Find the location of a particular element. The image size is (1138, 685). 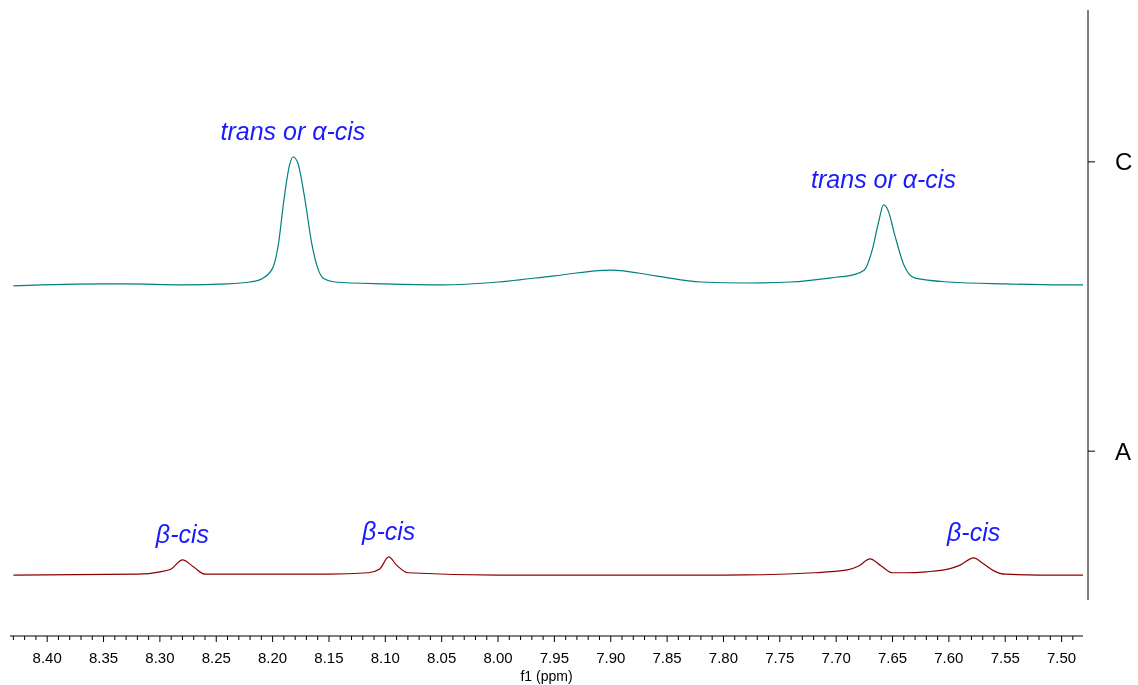

text: C is located at coordinates (1124, 162).